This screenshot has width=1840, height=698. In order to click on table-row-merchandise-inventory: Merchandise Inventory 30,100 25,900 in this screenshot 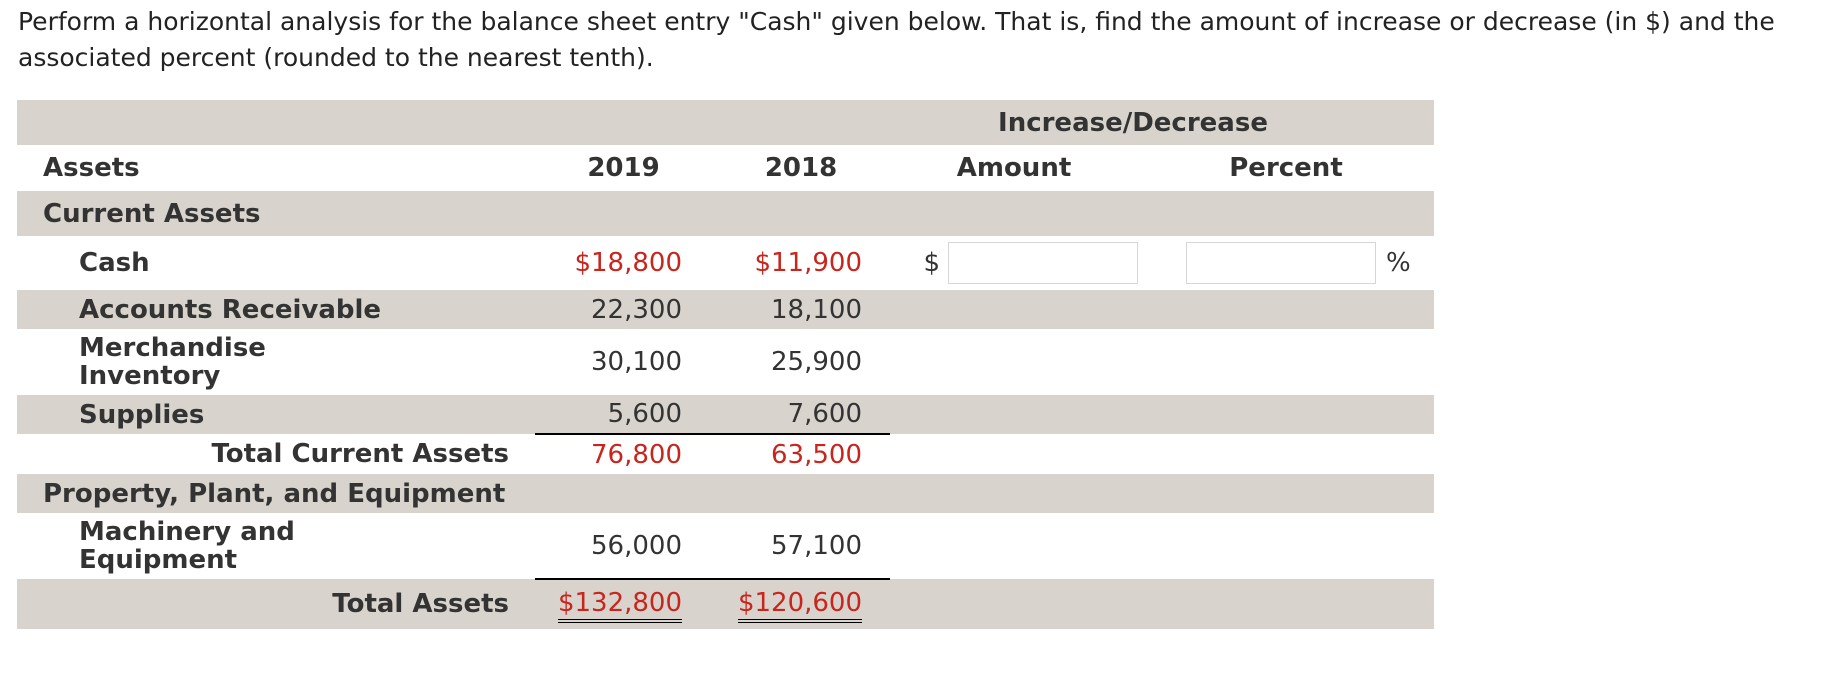, I will do `click(725, 362)`.